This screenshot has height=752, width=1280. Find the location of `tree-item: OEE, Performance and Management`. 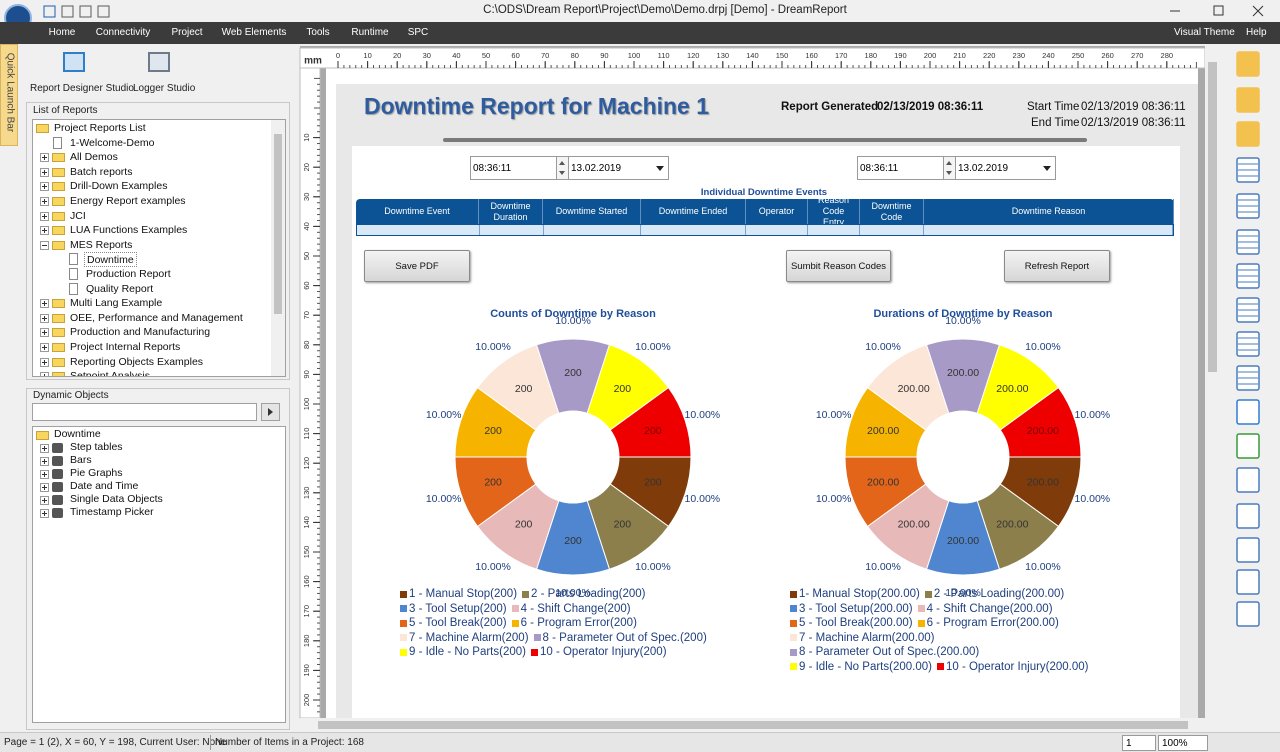

tree-item: OEE, Performance and Management is located at coordinates (156, 317).